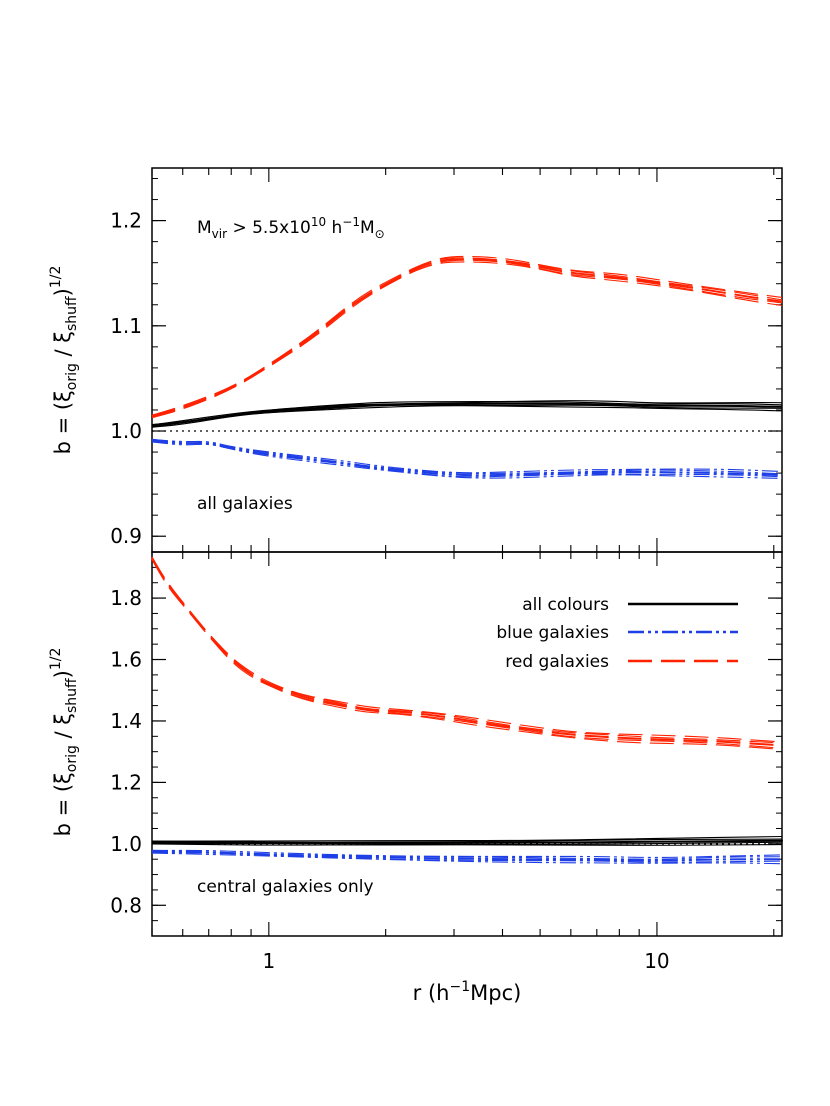 Image resolution: width=830 pixels, height=1106 pixels. Describe the element at coordinates (380, 234) in the screenshot. I see `mass-sun-sub: ⊙` at that location.